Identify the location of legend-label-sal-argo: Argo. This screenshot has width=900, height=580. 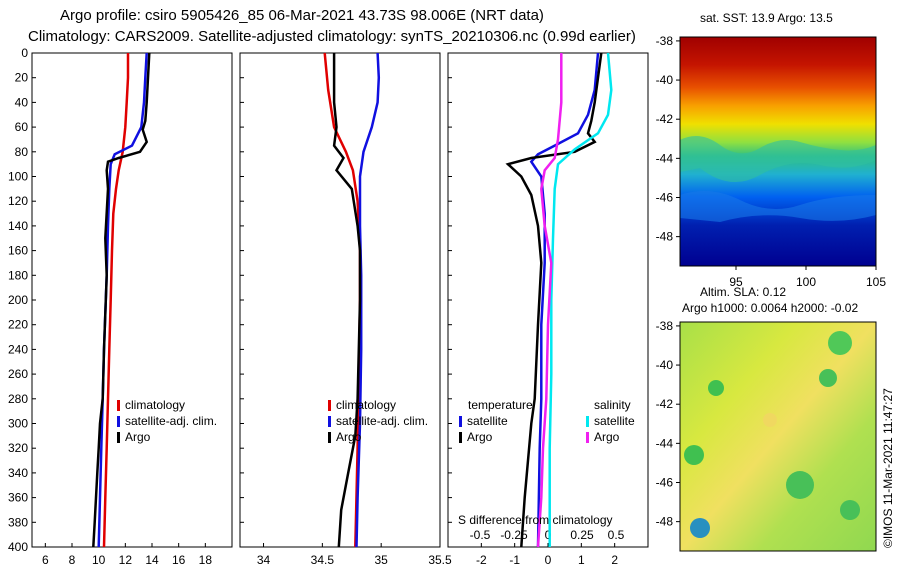
(607, 437).